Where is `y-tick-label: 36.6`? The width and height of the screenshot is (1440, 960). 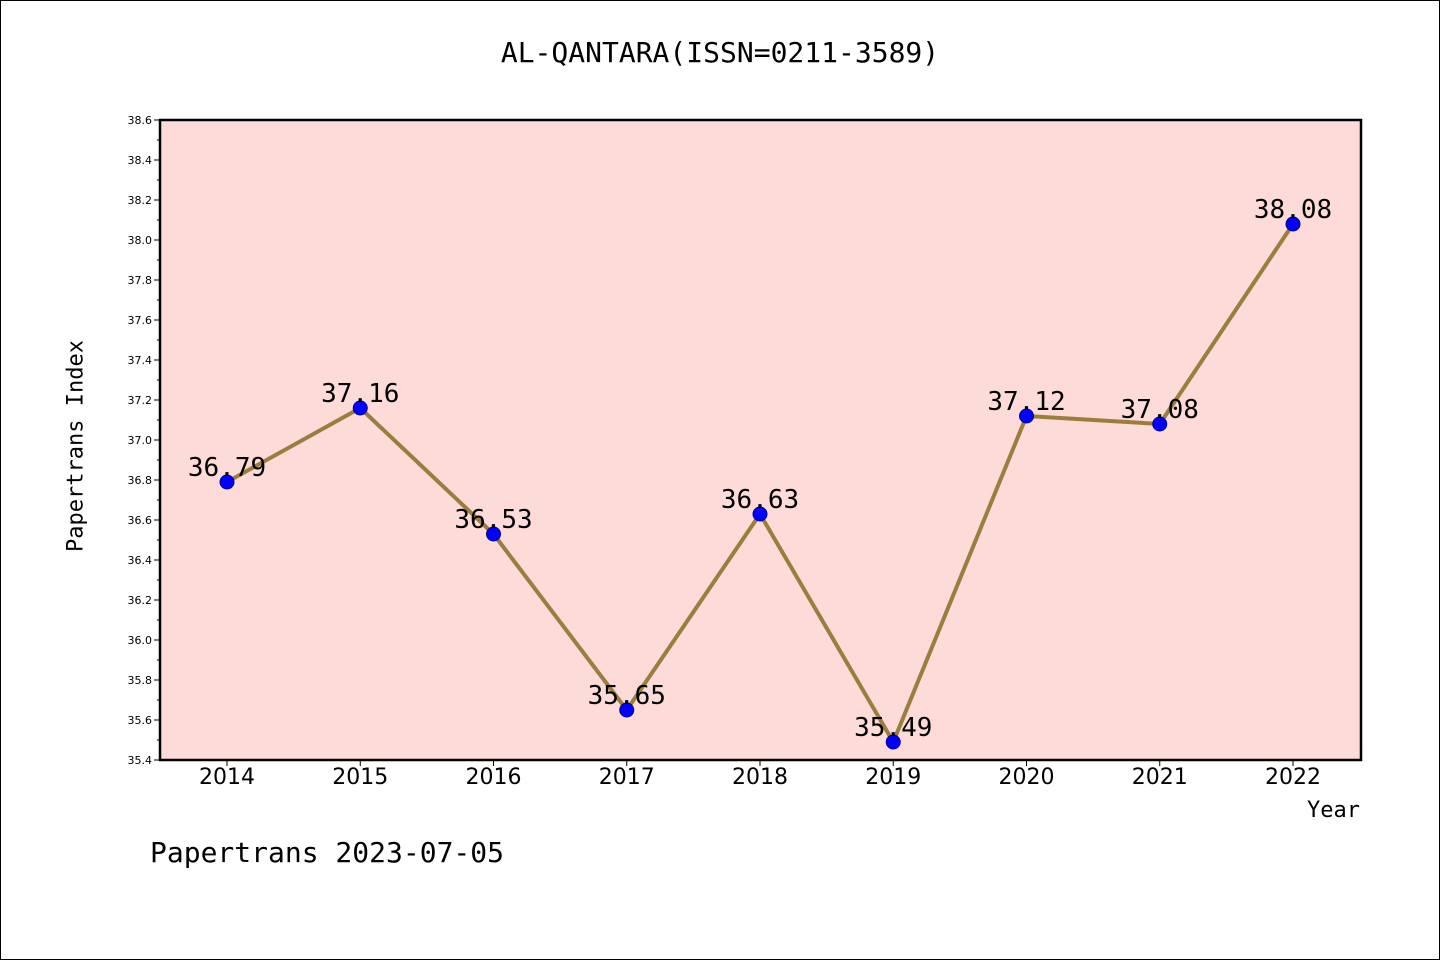
y-tick-label: 36.6 is located at coordinates (140, 520).